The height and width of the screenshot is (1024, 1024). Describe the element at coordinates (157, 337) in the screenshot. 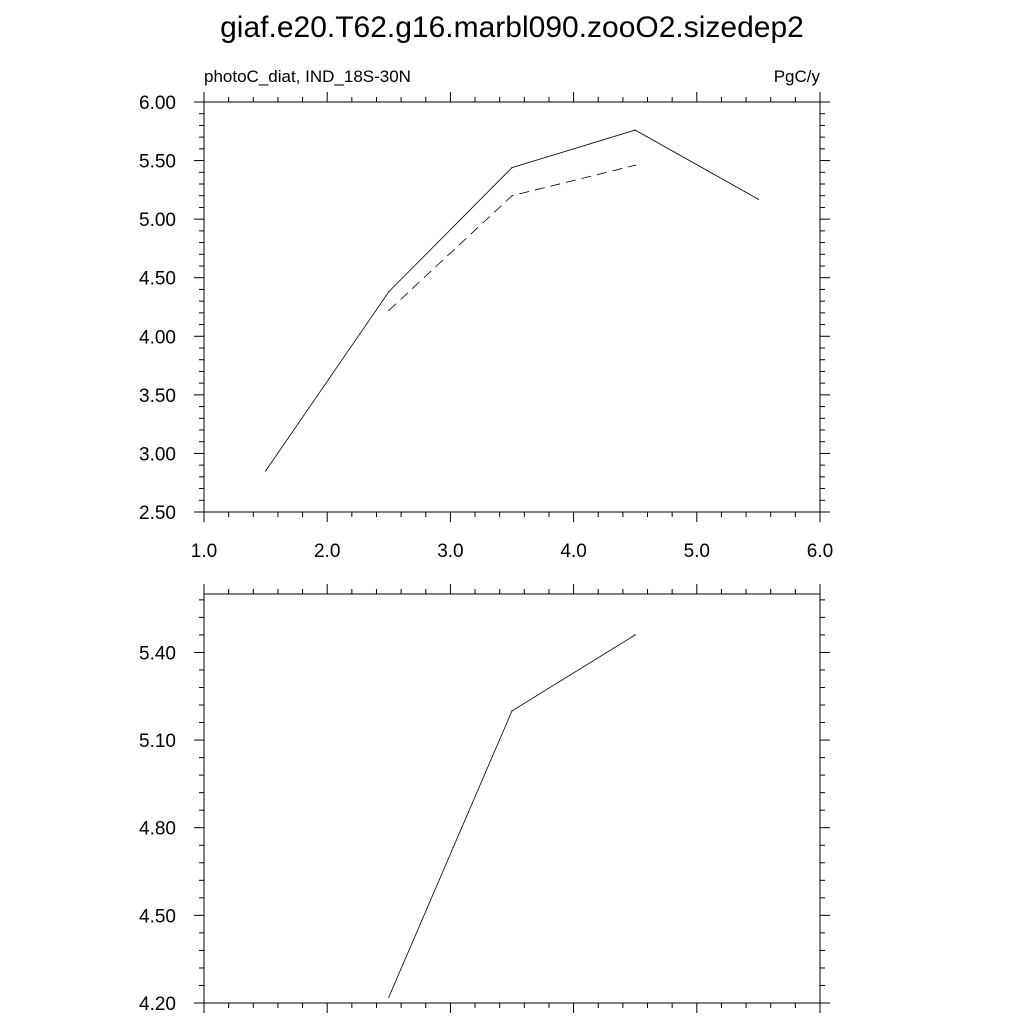

I see `y-tick-label: 4.00` at that location.